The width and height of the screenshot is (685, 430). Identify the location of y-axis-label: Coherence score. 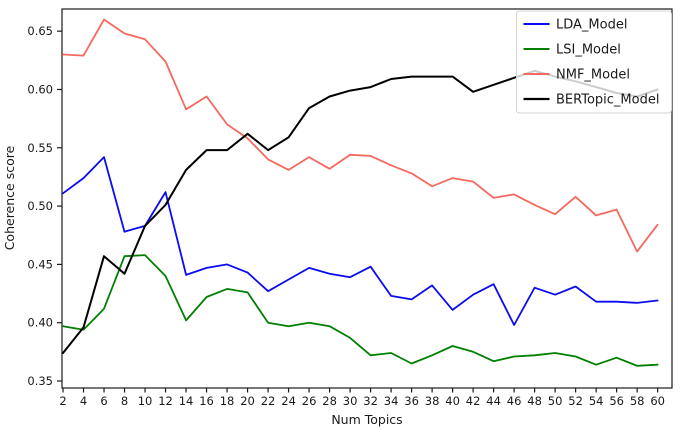
(9, 197).